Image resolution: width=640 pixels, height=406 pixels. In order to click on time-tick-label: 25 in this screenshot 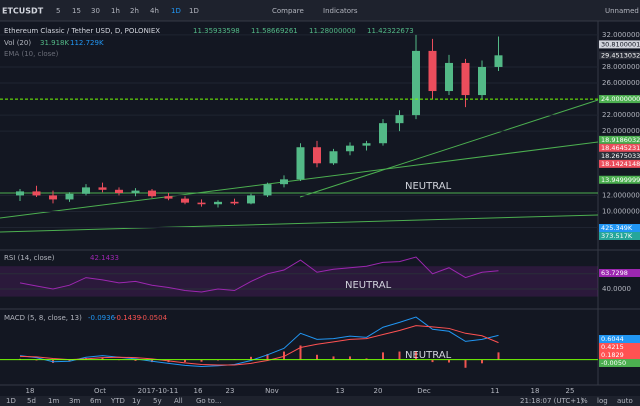, I will do `click(570, 391)`.